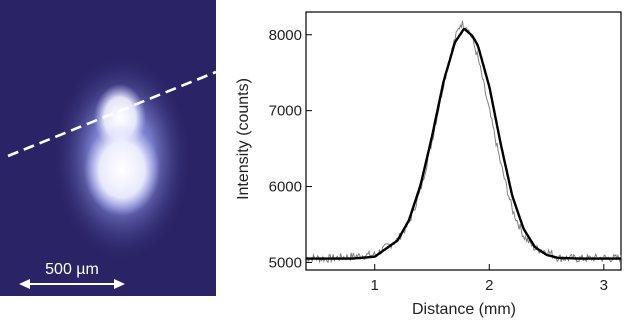  I want to click on y-tick-label: 8000, so click(285, 35).